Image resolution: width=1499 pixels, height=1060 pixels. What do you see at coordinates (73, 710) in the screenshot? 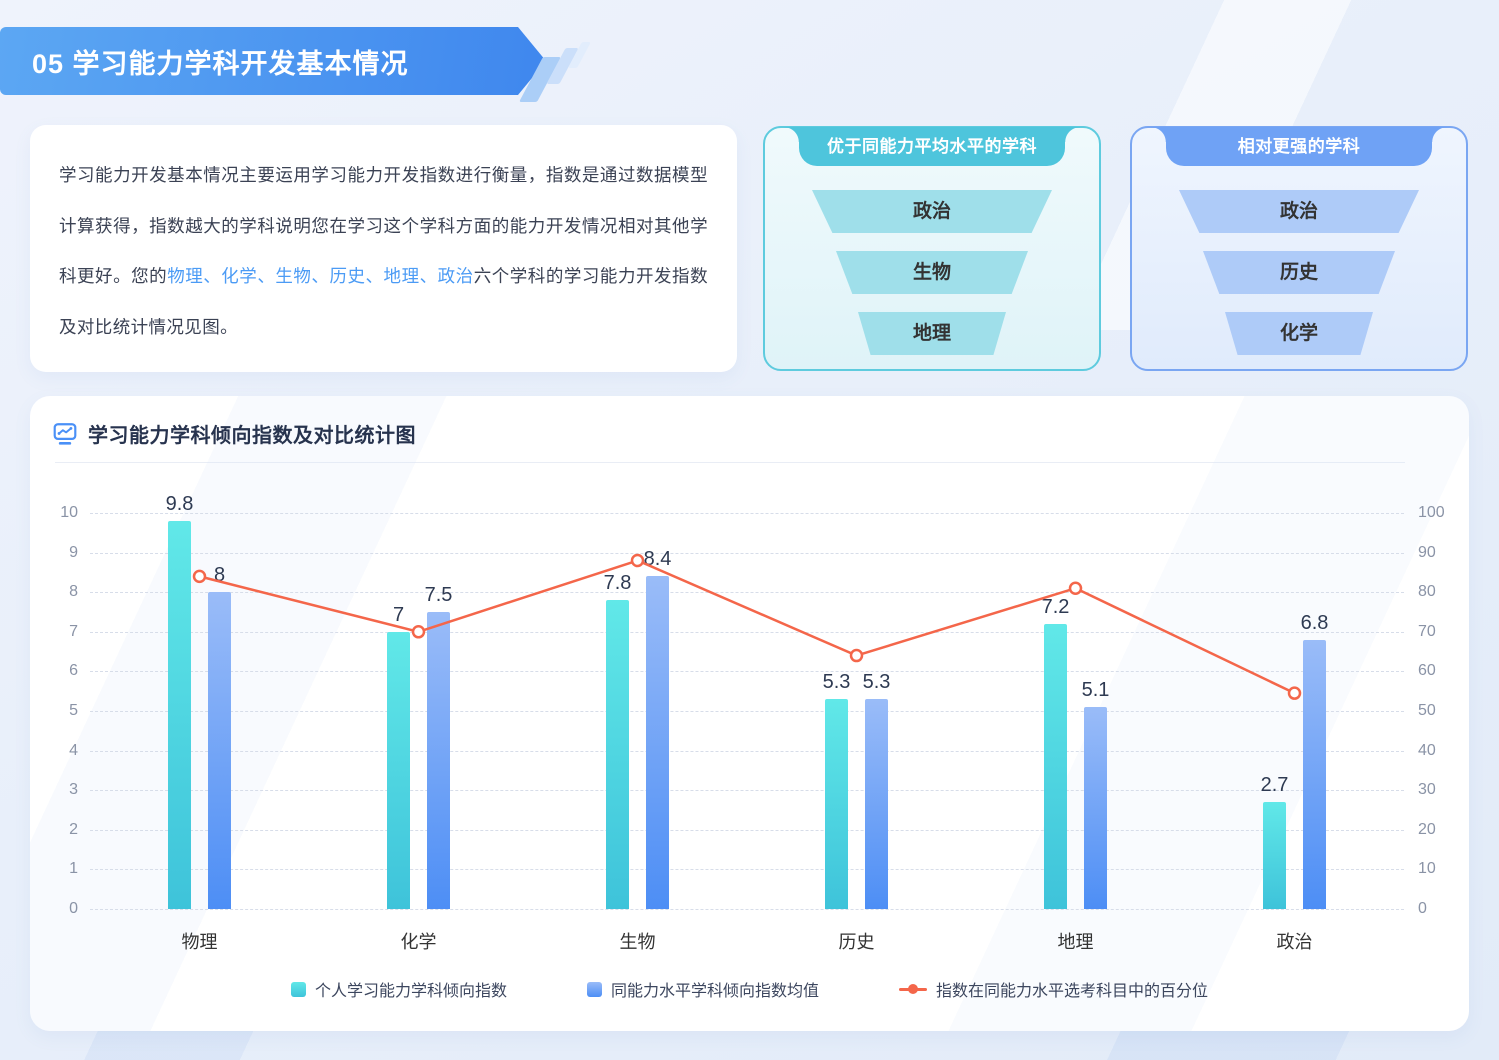
I see `left-axis-tick-label: 5` at bounding box center [73, 710].